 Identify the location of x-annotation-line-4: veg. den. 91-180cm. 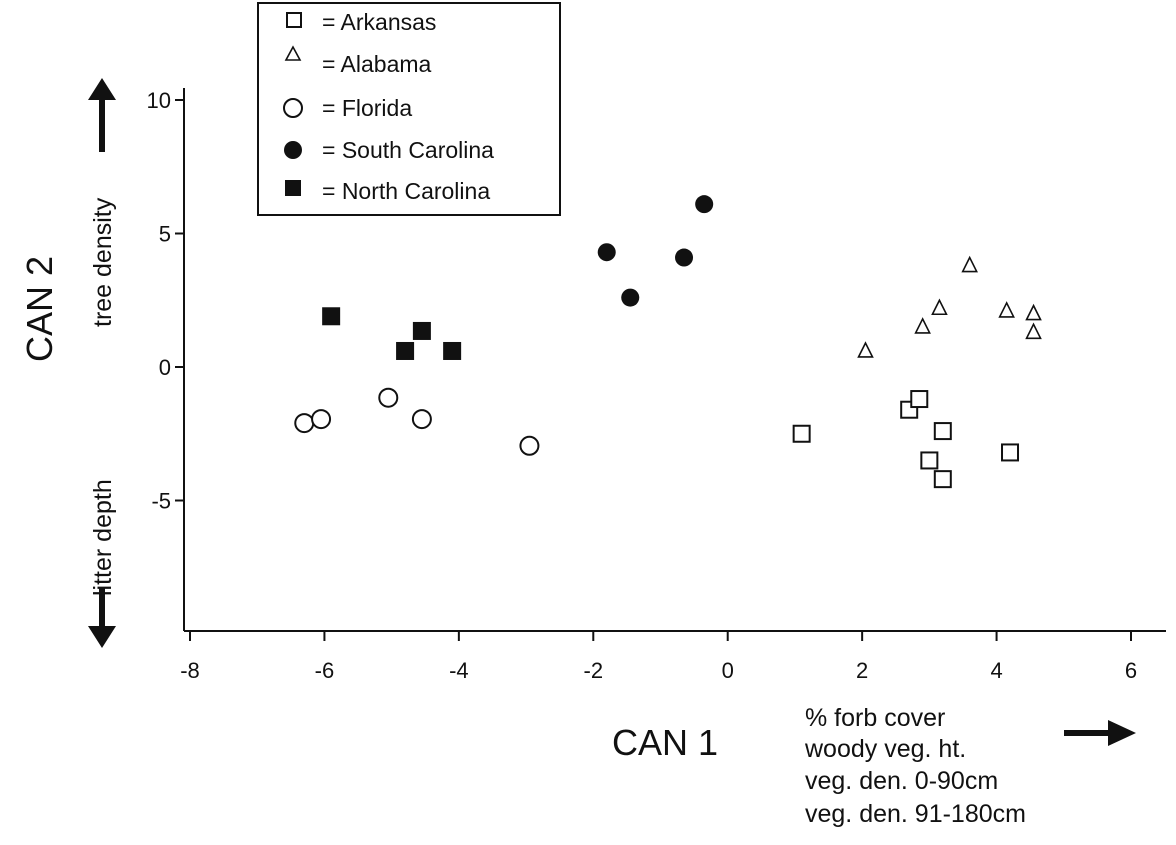
(915, 814).